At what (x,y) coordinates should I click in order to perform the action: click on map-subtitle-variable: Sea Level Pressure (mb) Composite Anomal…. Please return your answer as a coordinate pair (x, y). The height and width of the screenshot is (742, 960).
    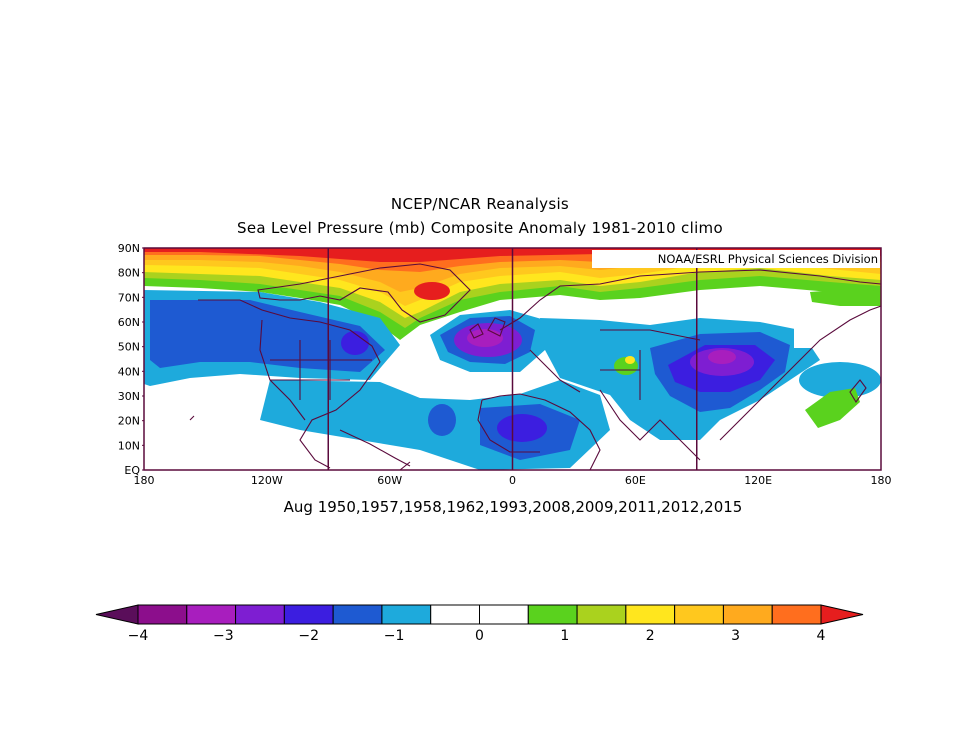
    Looking at the image, I should click on (480, 228).